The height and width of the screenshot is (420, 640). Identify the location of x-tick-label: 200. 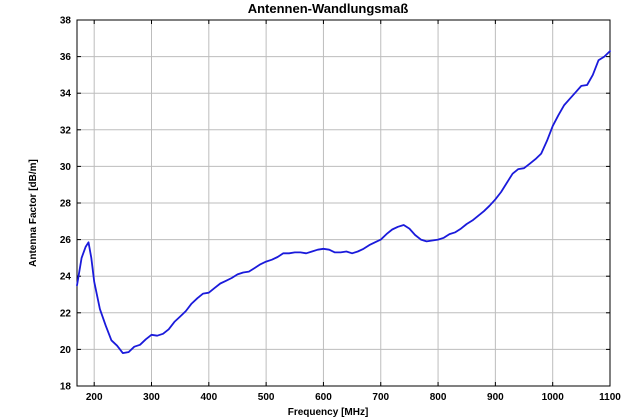
(94, 397).